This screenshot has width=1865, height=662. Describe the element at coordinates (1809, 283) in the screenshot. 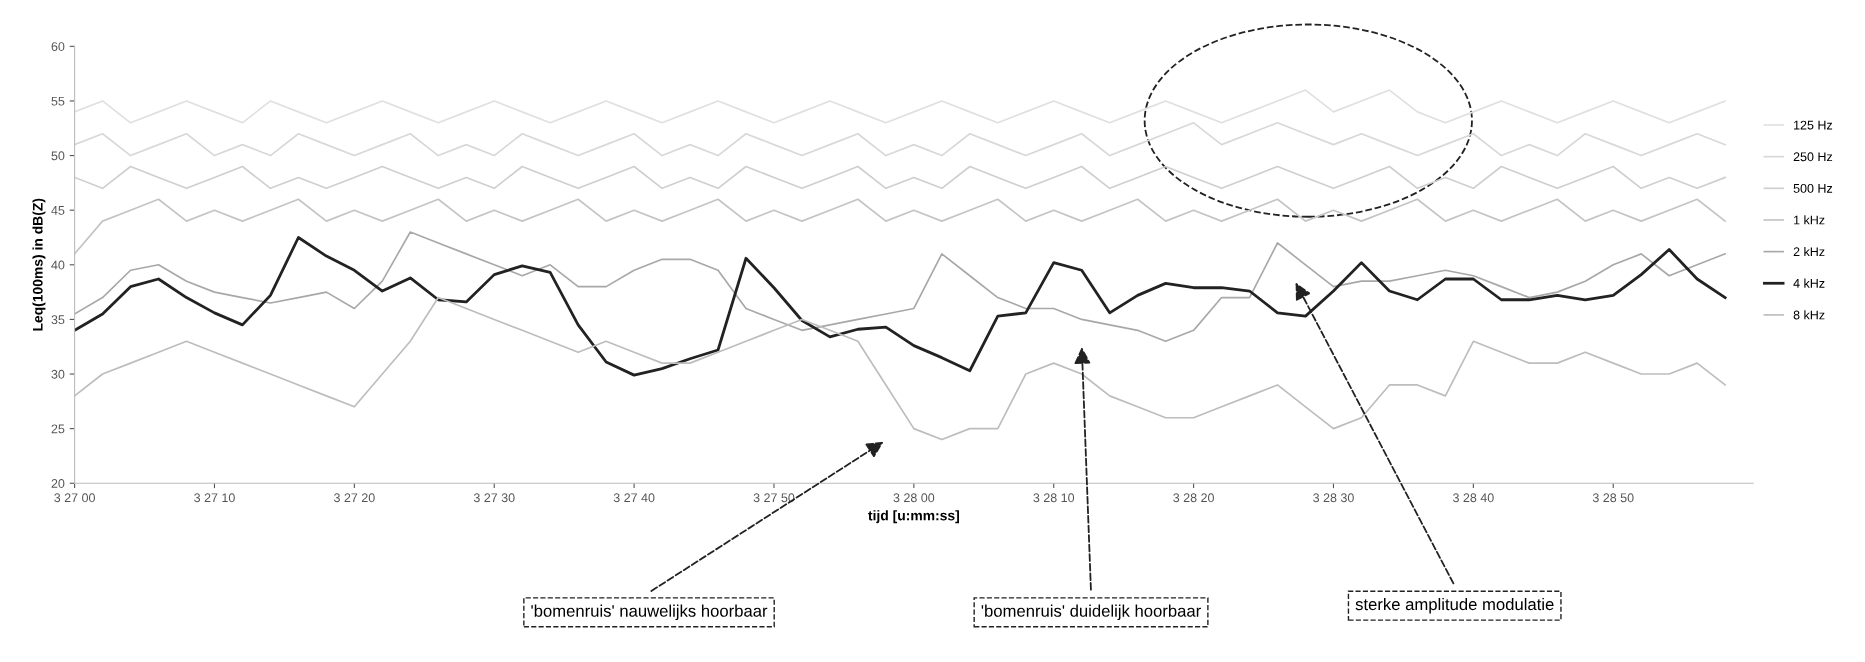

I see `legend-label: 4 kHz` at that location.